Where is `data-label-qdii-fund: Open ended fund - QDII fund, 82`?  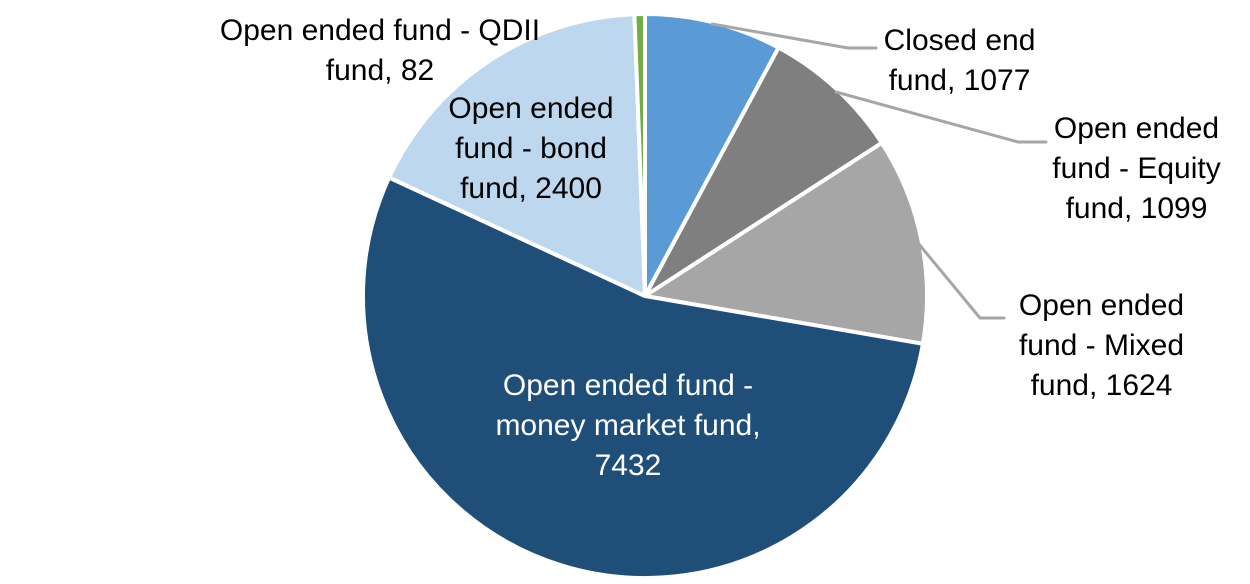 data-label-qdii-fund: Open ended fund - QDII fund, 82 is located at coordinates (380, 50).